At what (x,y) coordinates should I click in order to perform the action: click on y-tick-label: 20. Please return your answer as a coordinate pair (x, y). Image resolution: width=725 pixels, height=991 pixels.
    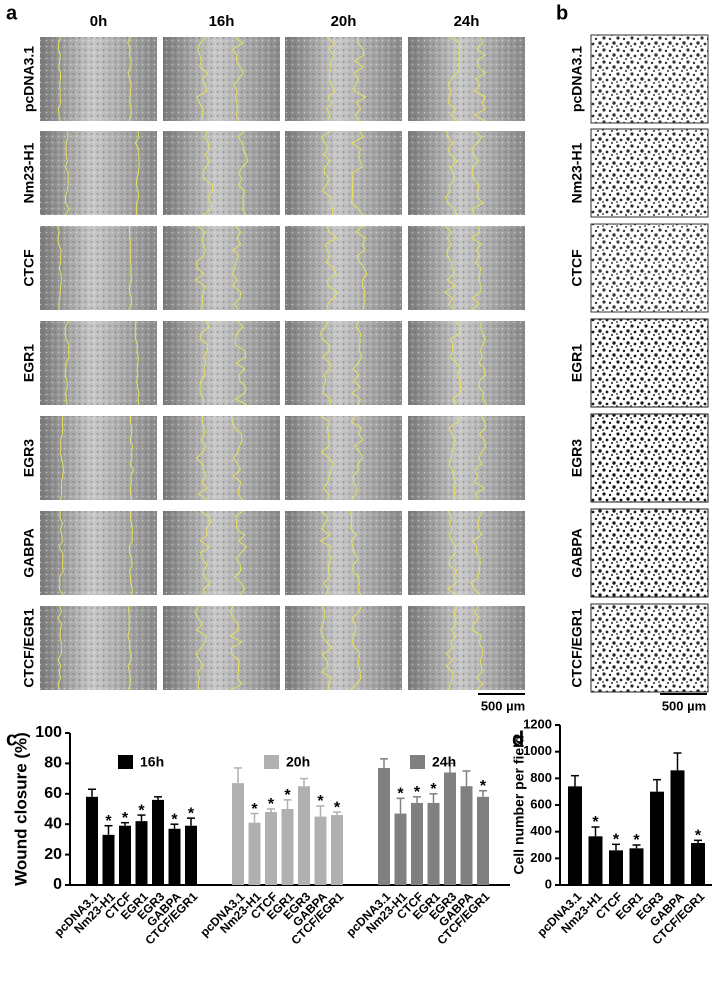
    Looking at the image, I should click on (53, 854).